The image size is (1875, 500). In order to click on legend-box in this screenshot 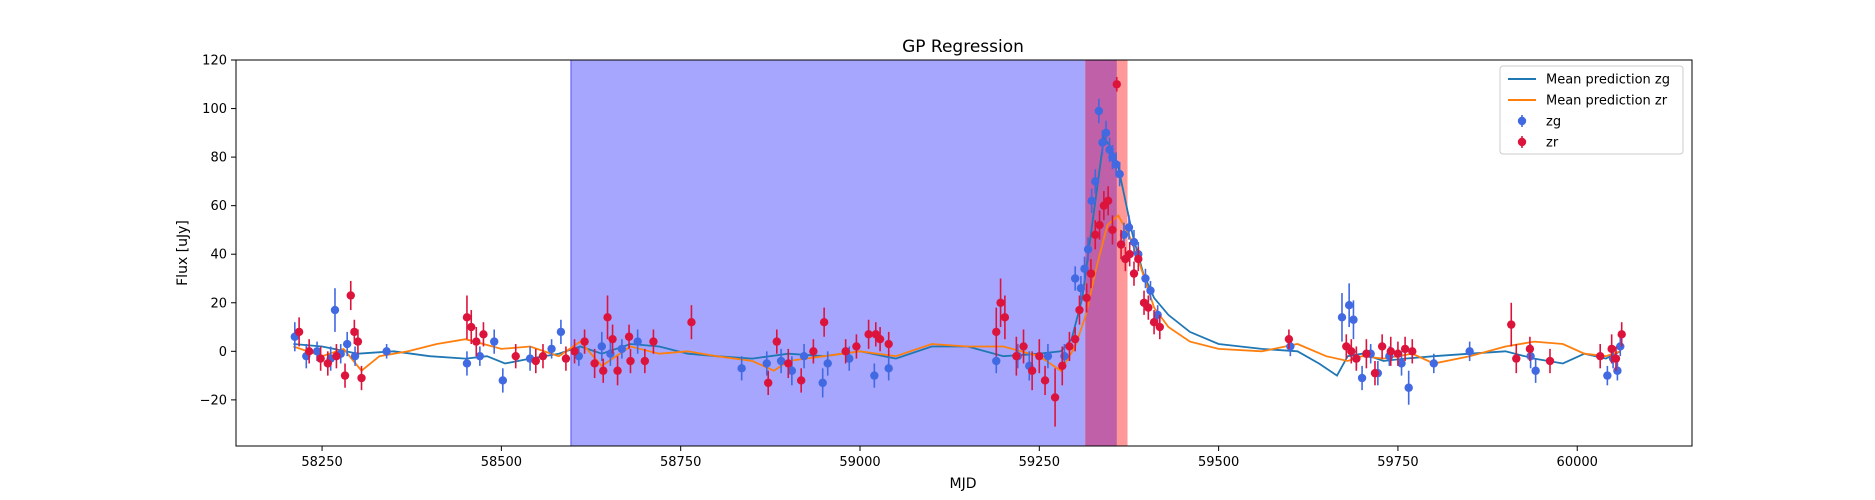, I will do `click(1591, 110)`.